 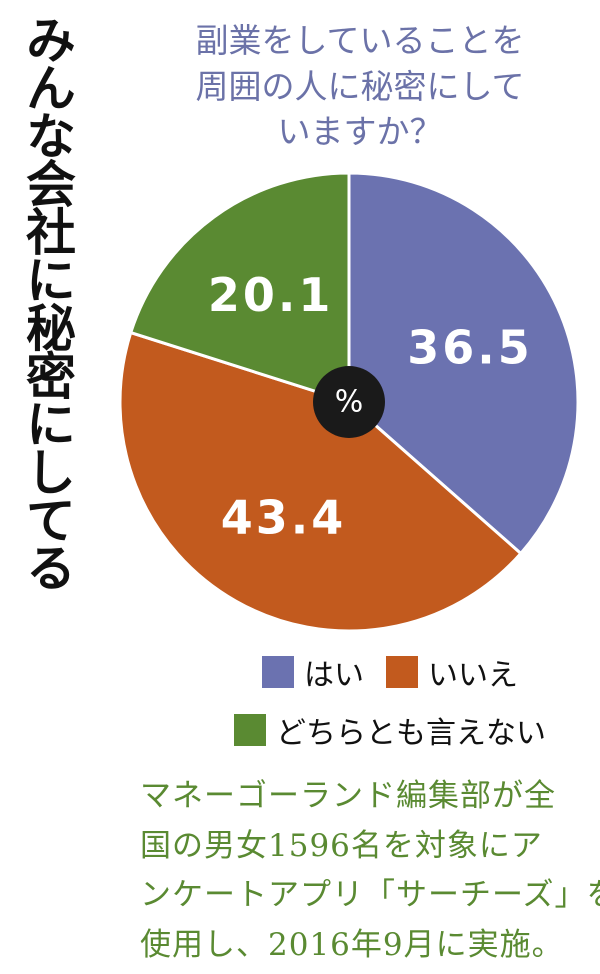 What do you see at coordinates (402, 672) in the screenshot?
I see `legend-swatch-no` at bounding box center [402, 672].